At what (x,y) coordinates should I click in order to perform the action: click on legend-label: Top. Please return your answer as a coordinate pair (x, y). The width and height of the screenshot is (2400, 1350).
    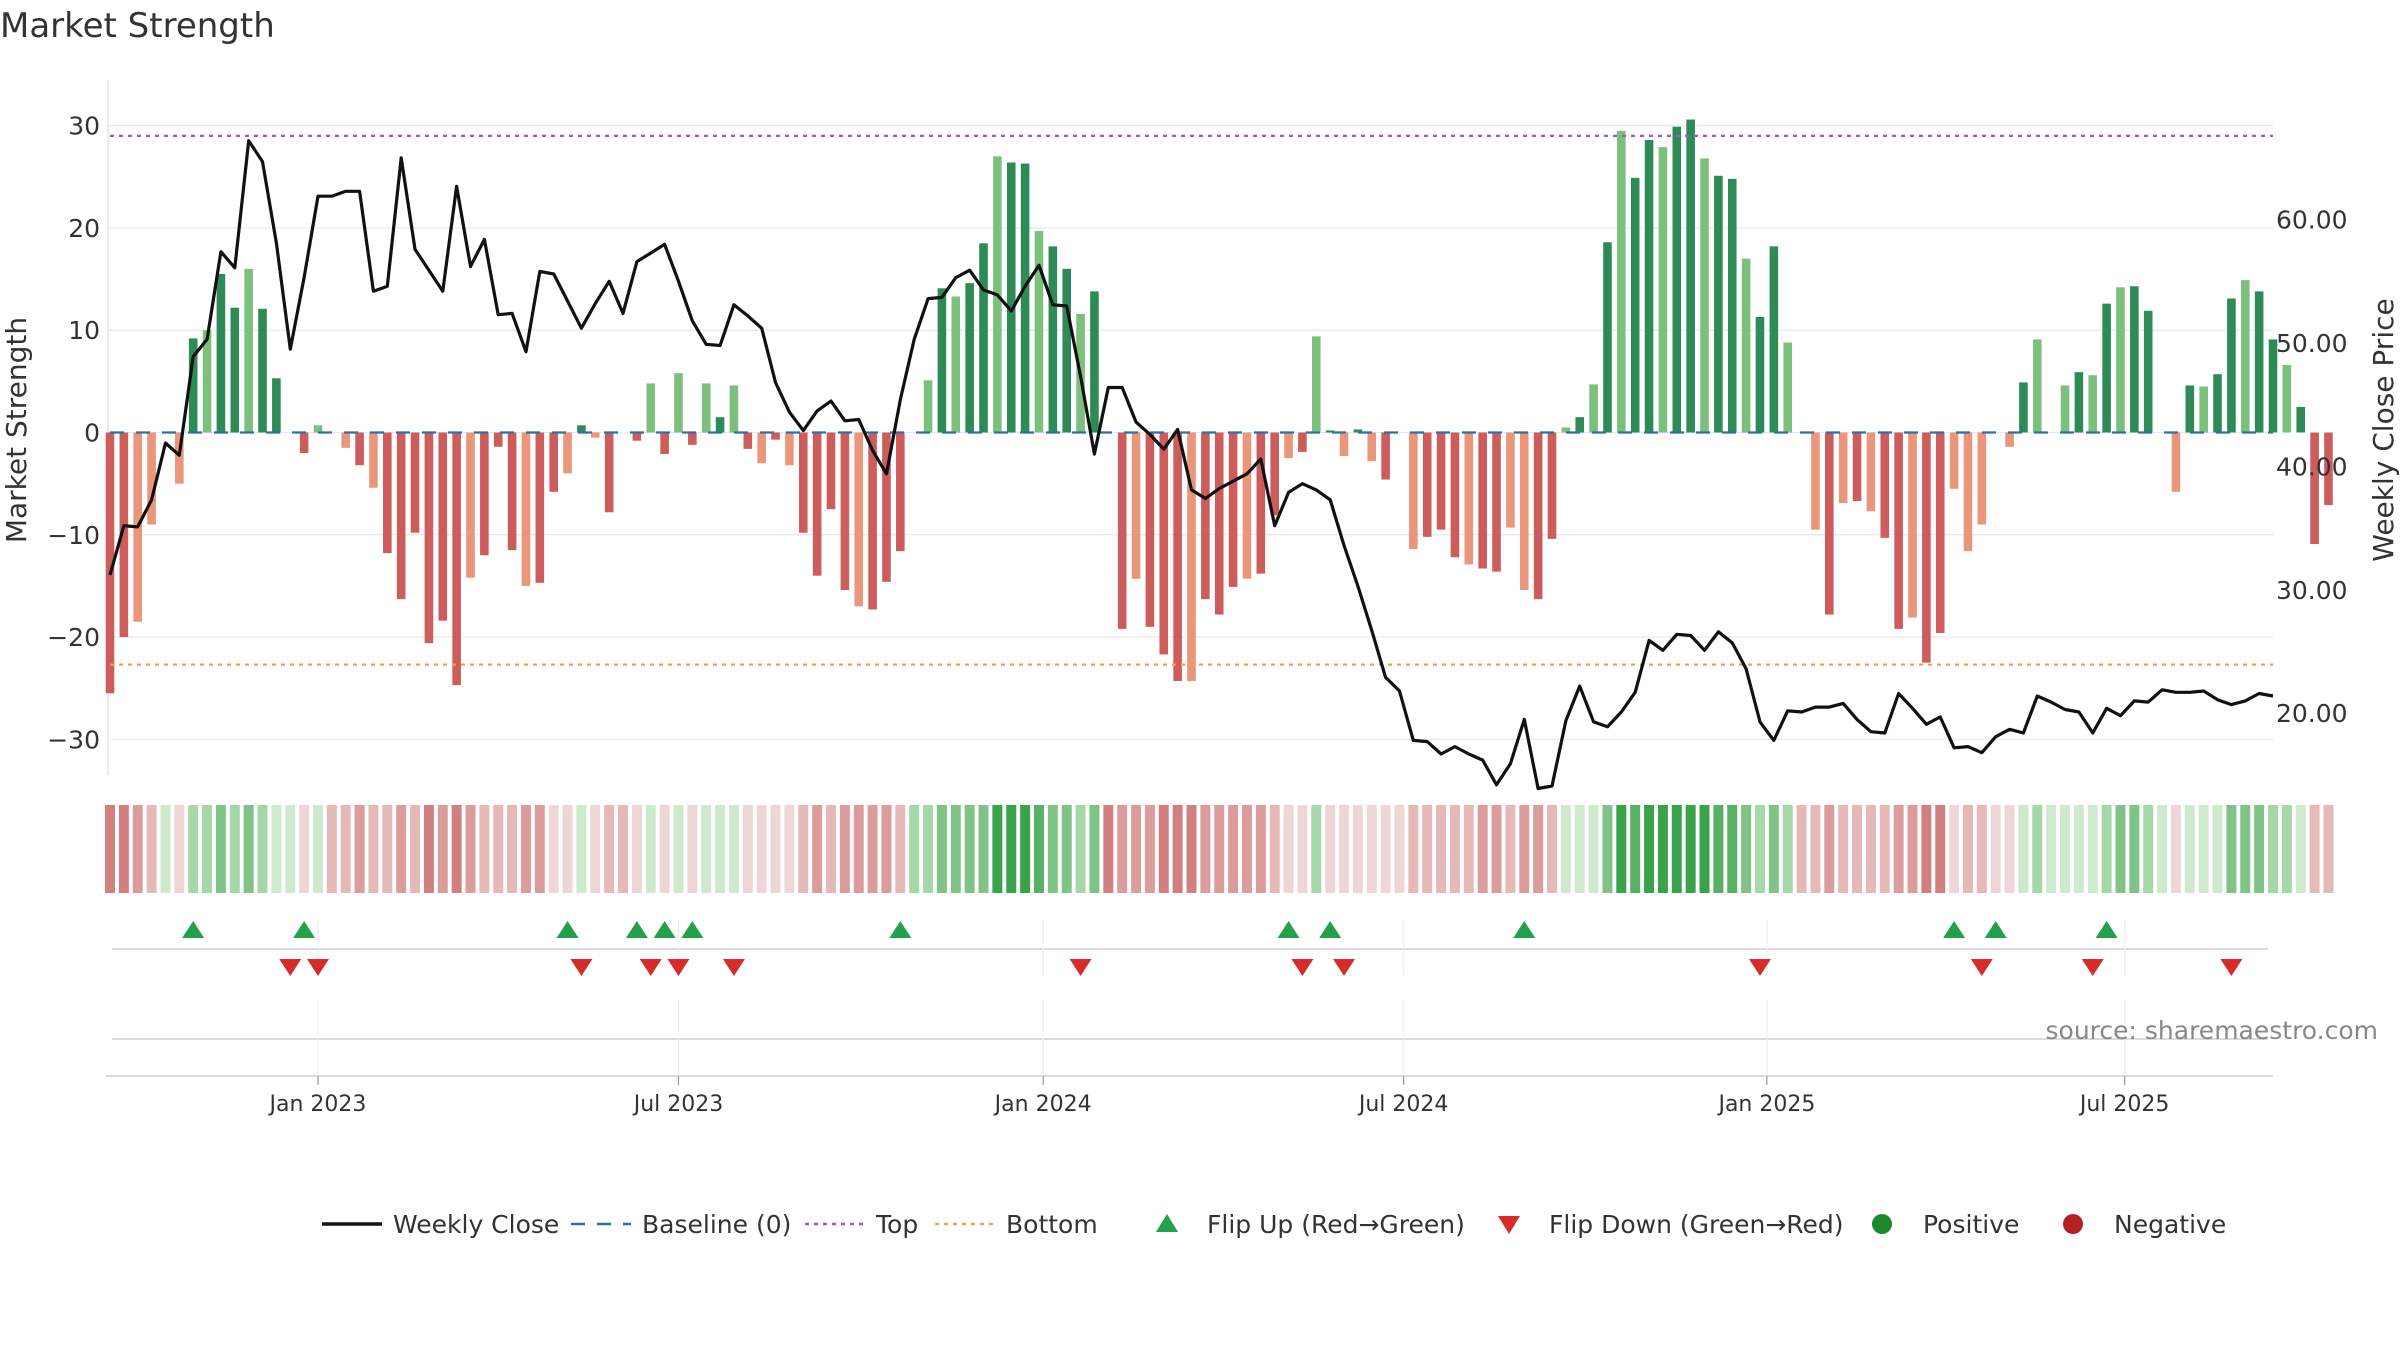
    Looking at the image, I should click on (896, 1224).